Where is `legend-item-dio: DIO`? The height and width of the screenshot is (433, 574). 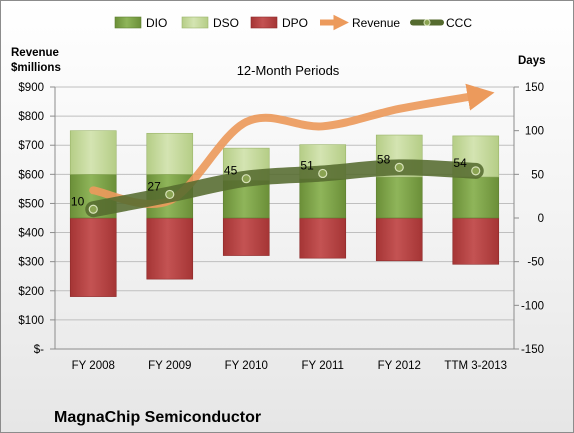
legend-item-dio: DIO is located at coordinates (140, 23).